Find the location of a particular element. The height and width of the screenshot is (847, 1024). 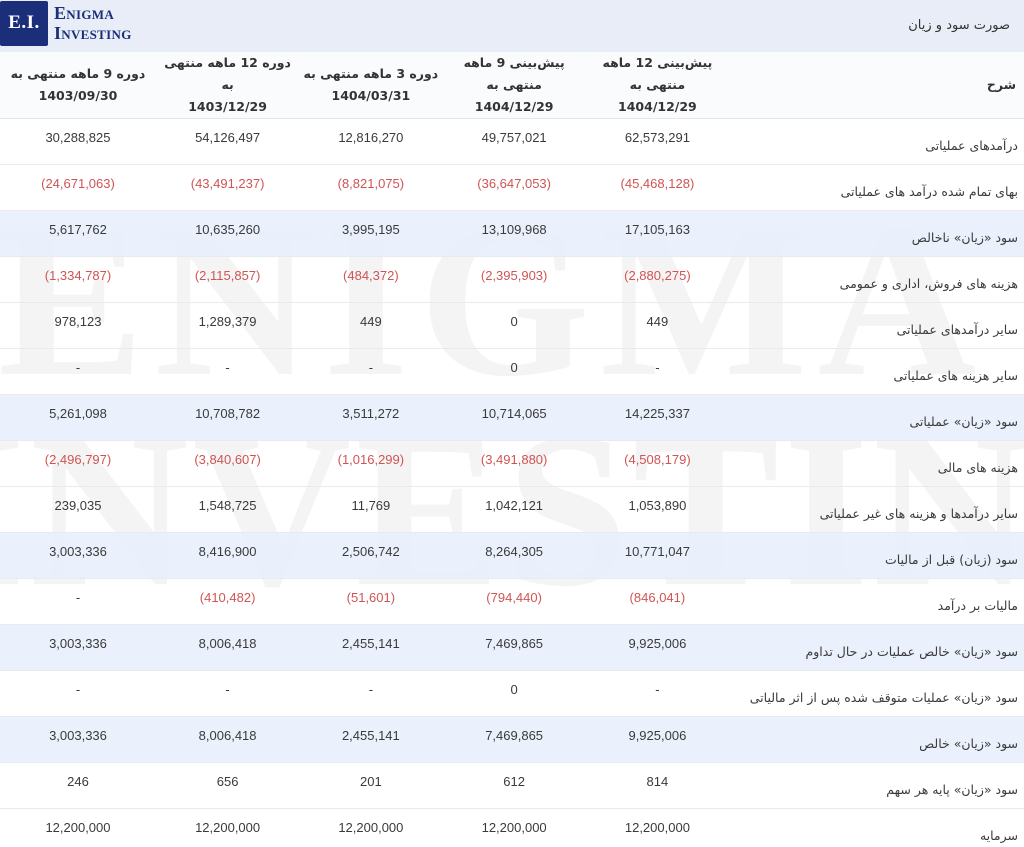

column-date: 1404/12/29 is located at coordinates (514, 106).